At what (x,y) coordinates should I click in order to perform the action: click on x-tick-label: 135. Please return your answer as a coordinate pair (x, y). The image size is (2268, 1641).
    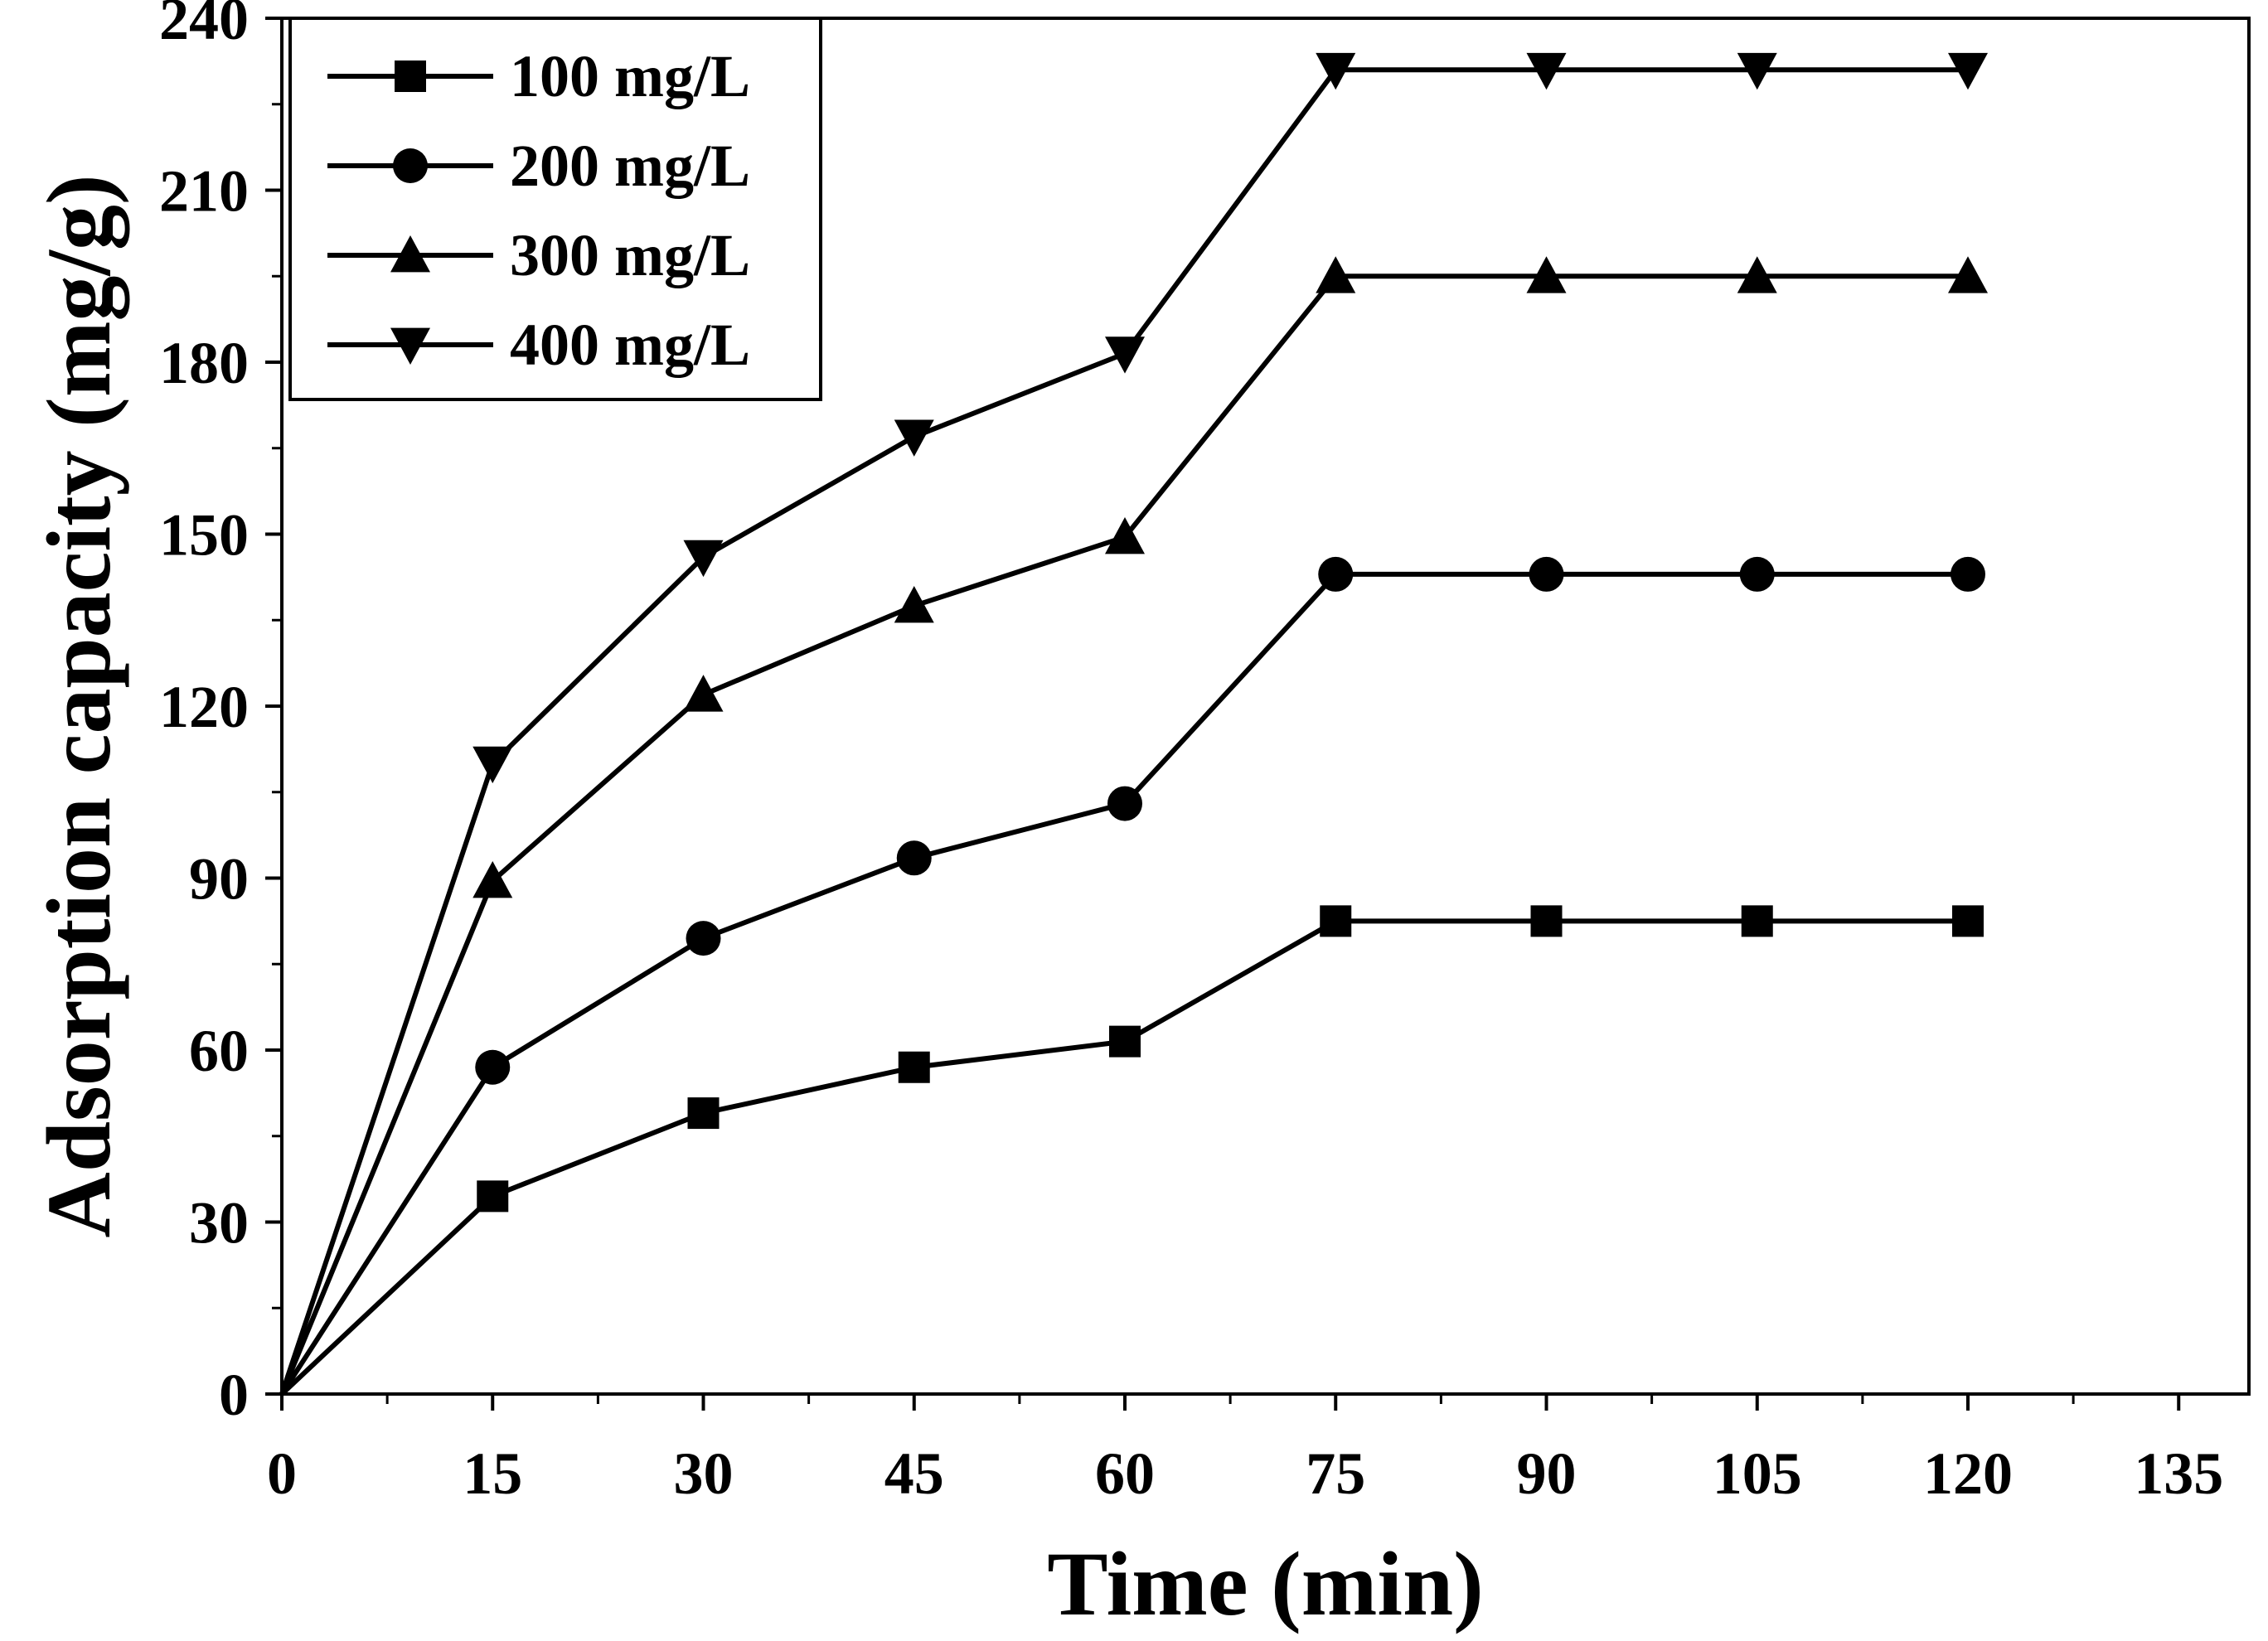
    Looking at the image, I should click on (2178, 1473).